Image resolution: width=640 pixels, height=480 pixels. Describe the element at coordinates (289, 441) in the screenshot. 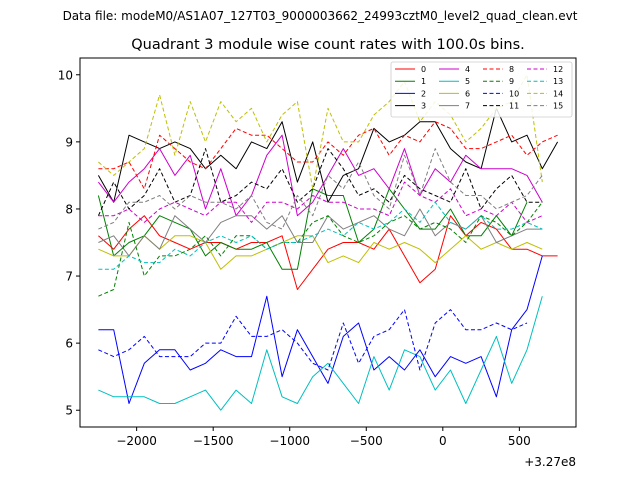

I see `x-tick-label: −1000` at that location.